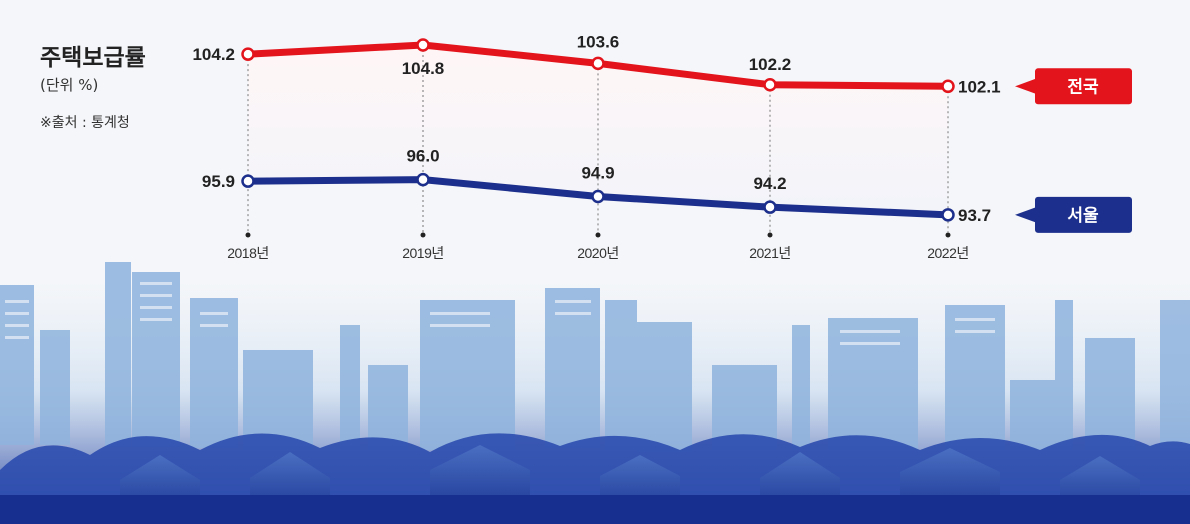  I want to click on x-axis: 2018년 2019년 2020년 2021년 2022년, so click(598, 246).